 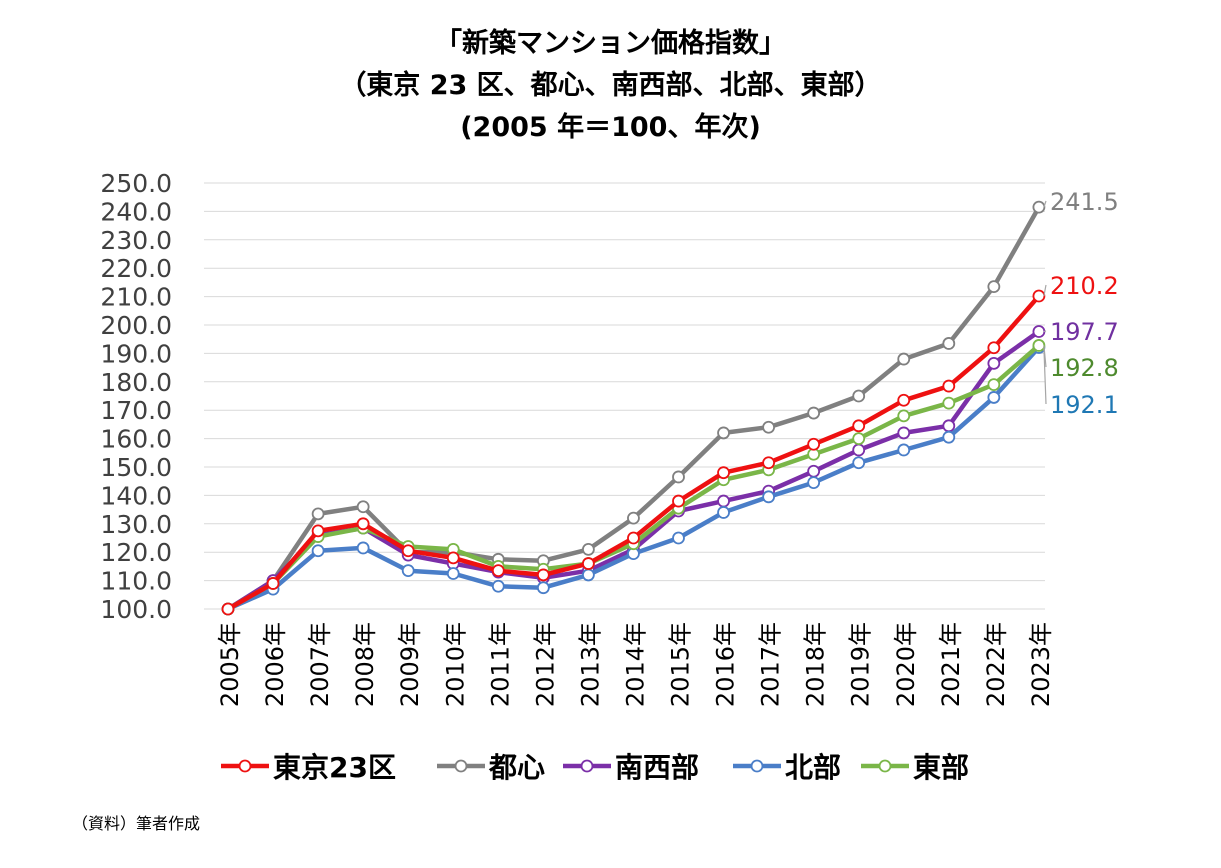 What do you see at coordinates (136, 211) in the screenshot?
I see `y-tick-label: 240.0` at bounding box center [136, 211].